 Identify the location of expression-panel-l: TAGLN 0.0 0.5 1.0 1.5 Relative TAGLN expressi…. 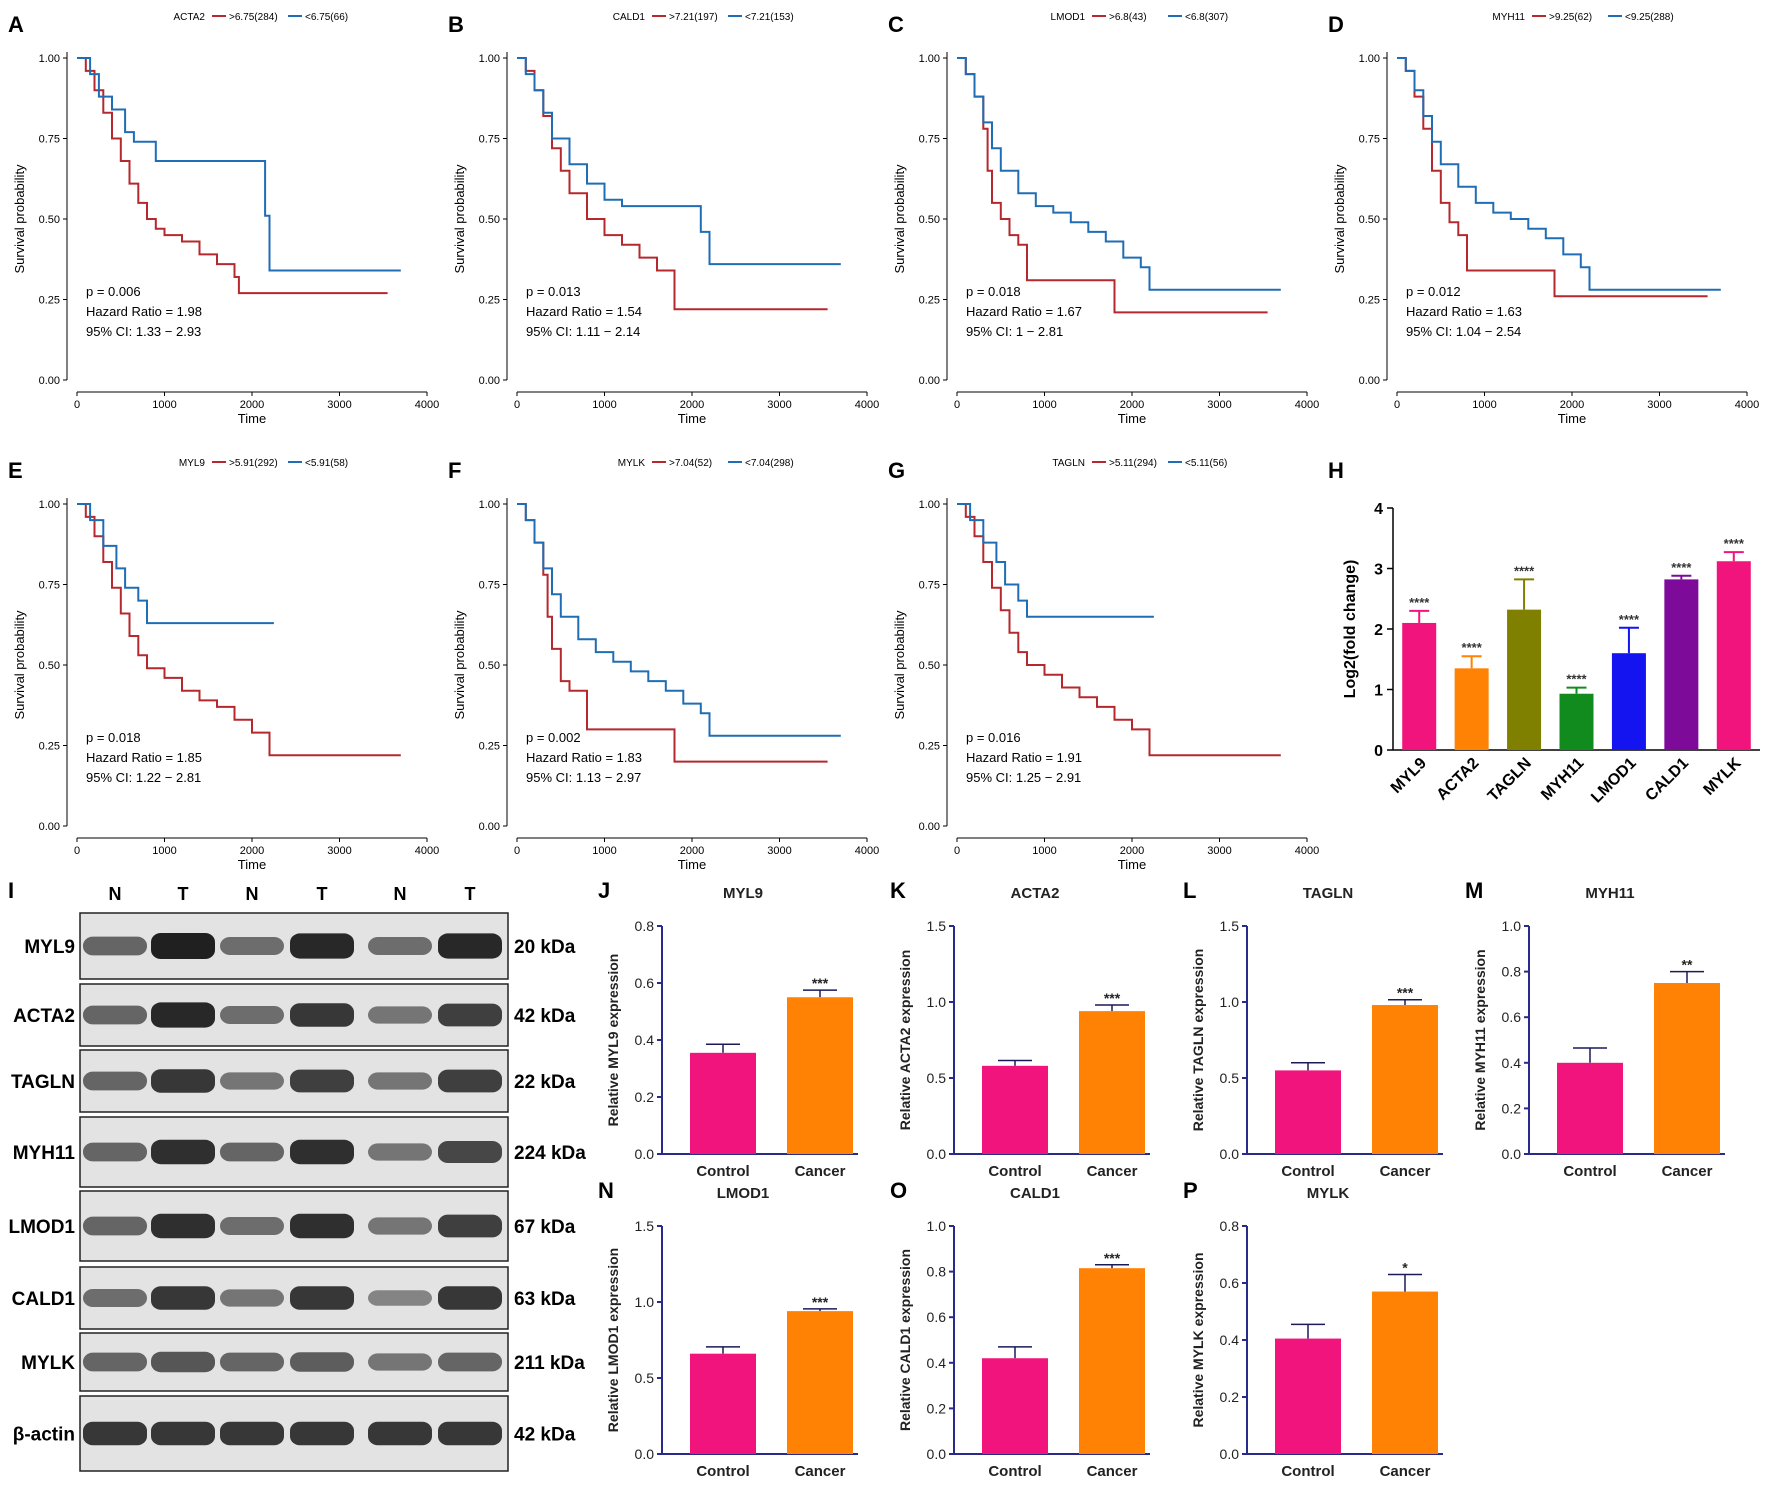
(1316, 1032).